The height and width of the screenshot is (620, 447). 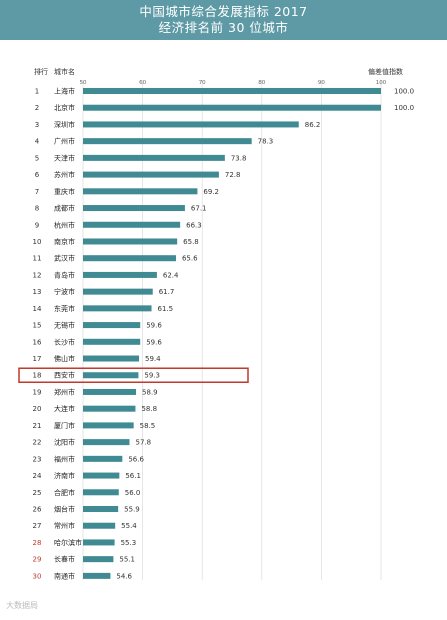 I want to click on x-tick-label: 90, so click(x=321, y=83).